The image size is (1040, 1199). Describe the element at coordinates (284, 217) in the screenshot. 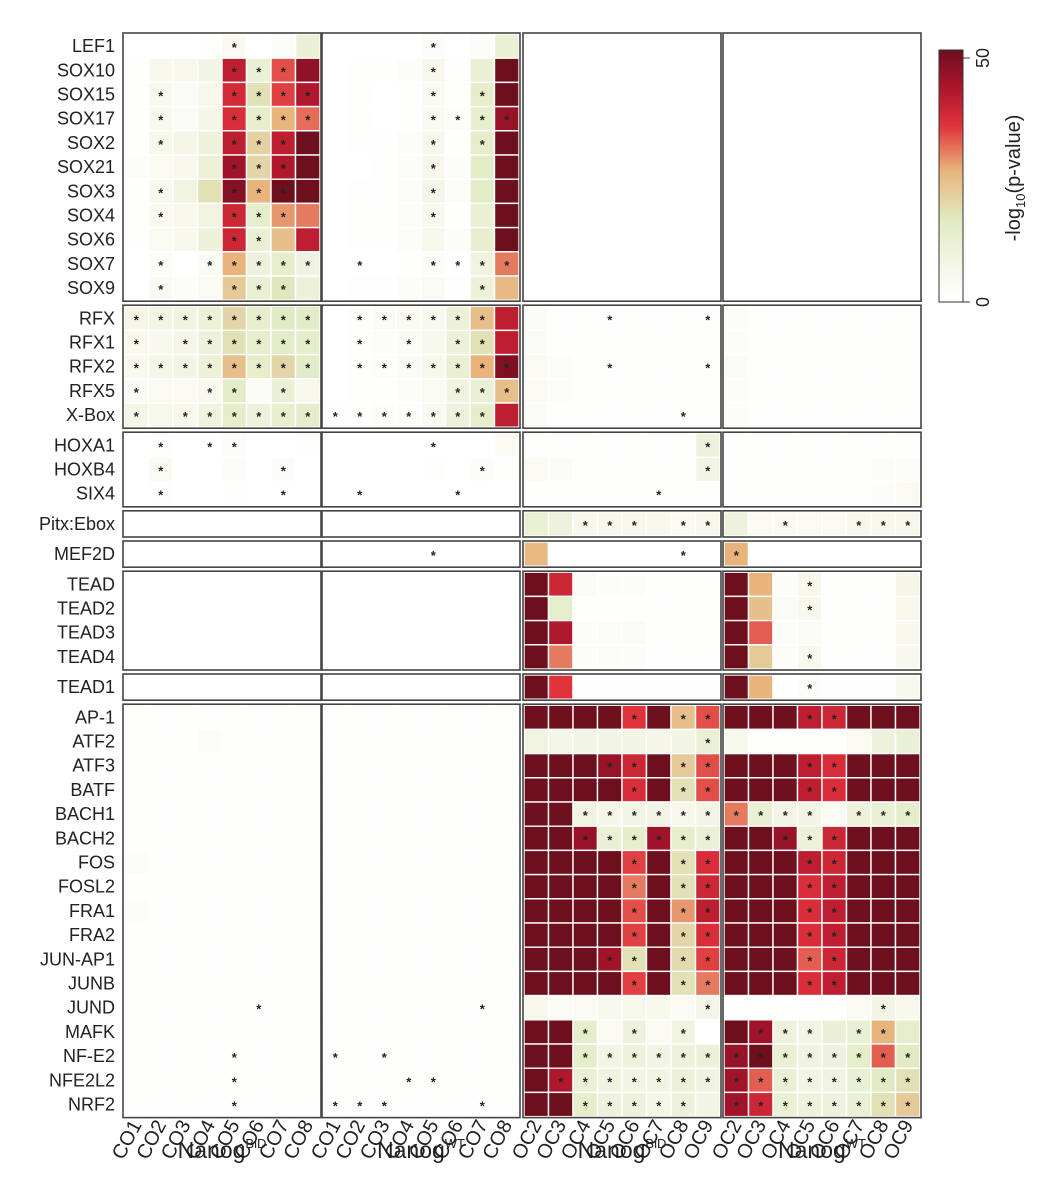

I see `significance-star-p1-sox4-co7: *` at that location.